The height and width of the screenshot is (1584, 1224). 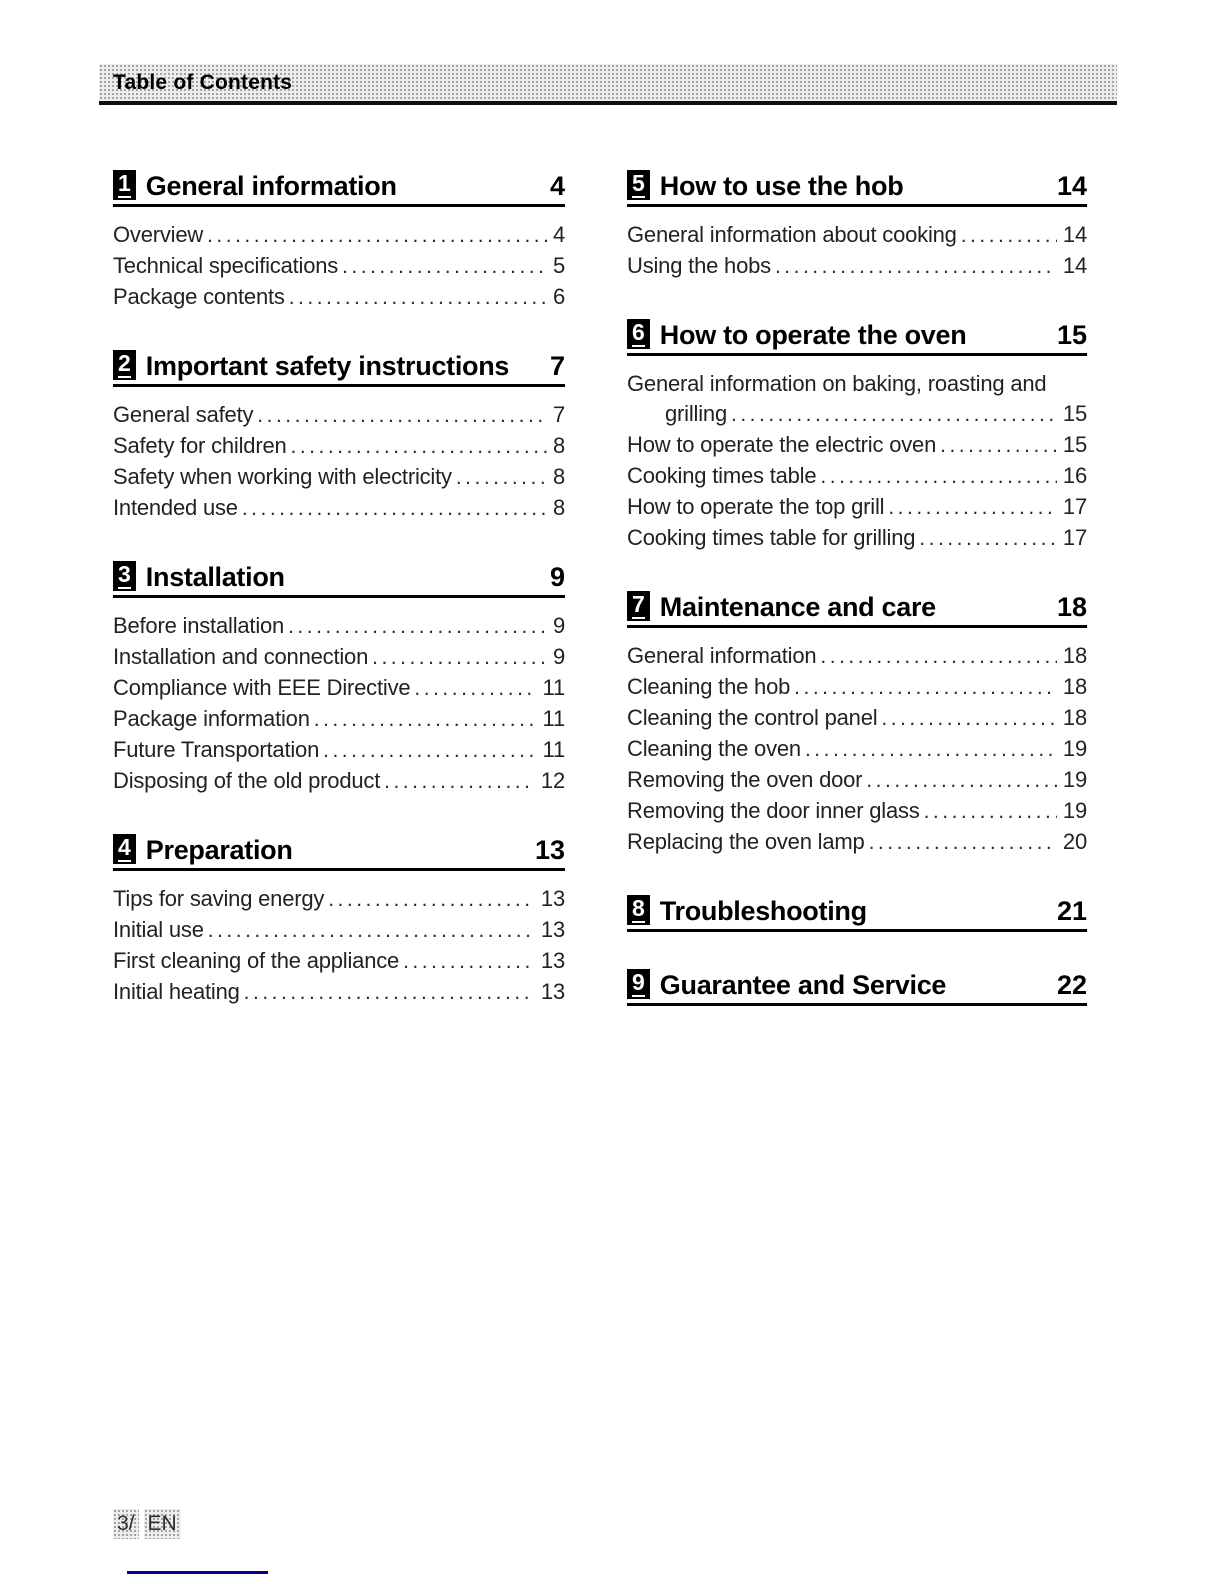 What do you see at coordinates (857, 337) in the screenshot?
I see `toc-section-heading: 6 How to operate the oven 15` at bounding box center [857, 337].